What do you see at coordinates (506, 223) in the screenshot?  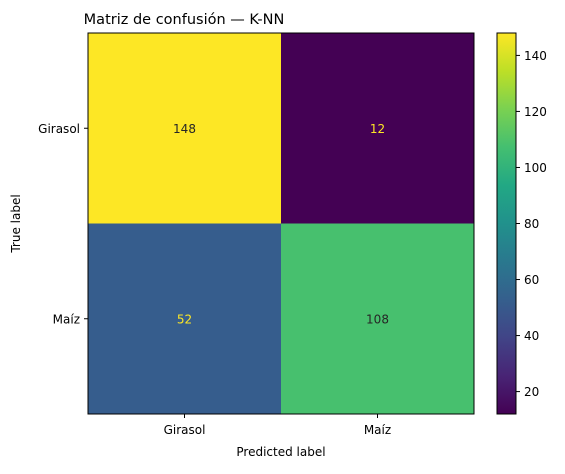 I see `colorbar` at bounding box center [506, 223].